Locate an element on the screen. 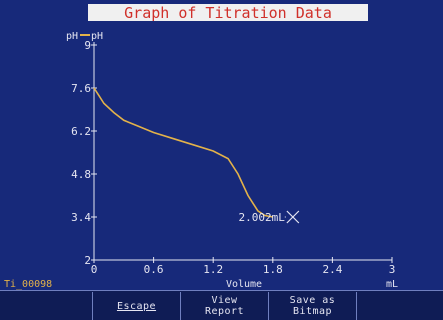 The width and height of the screenshot is (443, 320). escape-softkey: Escape is located at coordinates (136, 306).